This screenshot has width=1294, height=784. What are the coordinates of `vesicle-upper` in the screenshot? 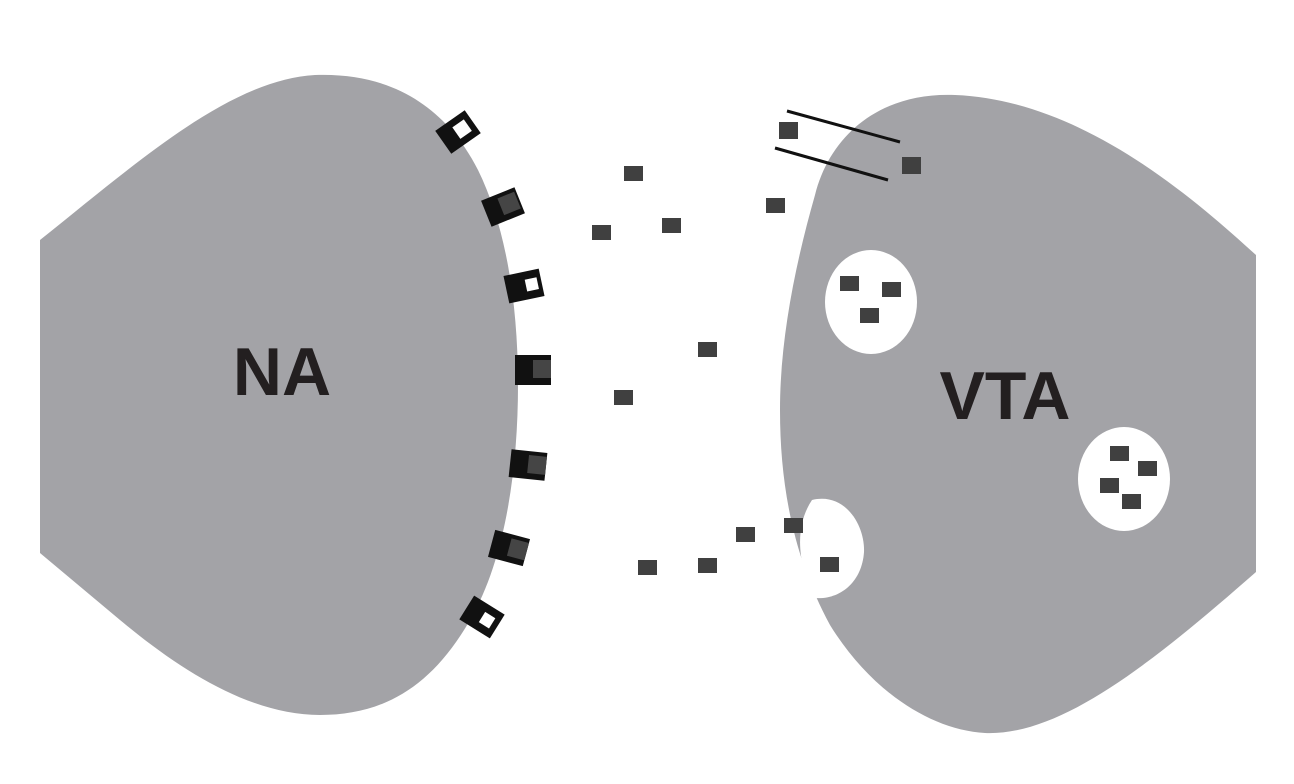 It's located at (871, 302).